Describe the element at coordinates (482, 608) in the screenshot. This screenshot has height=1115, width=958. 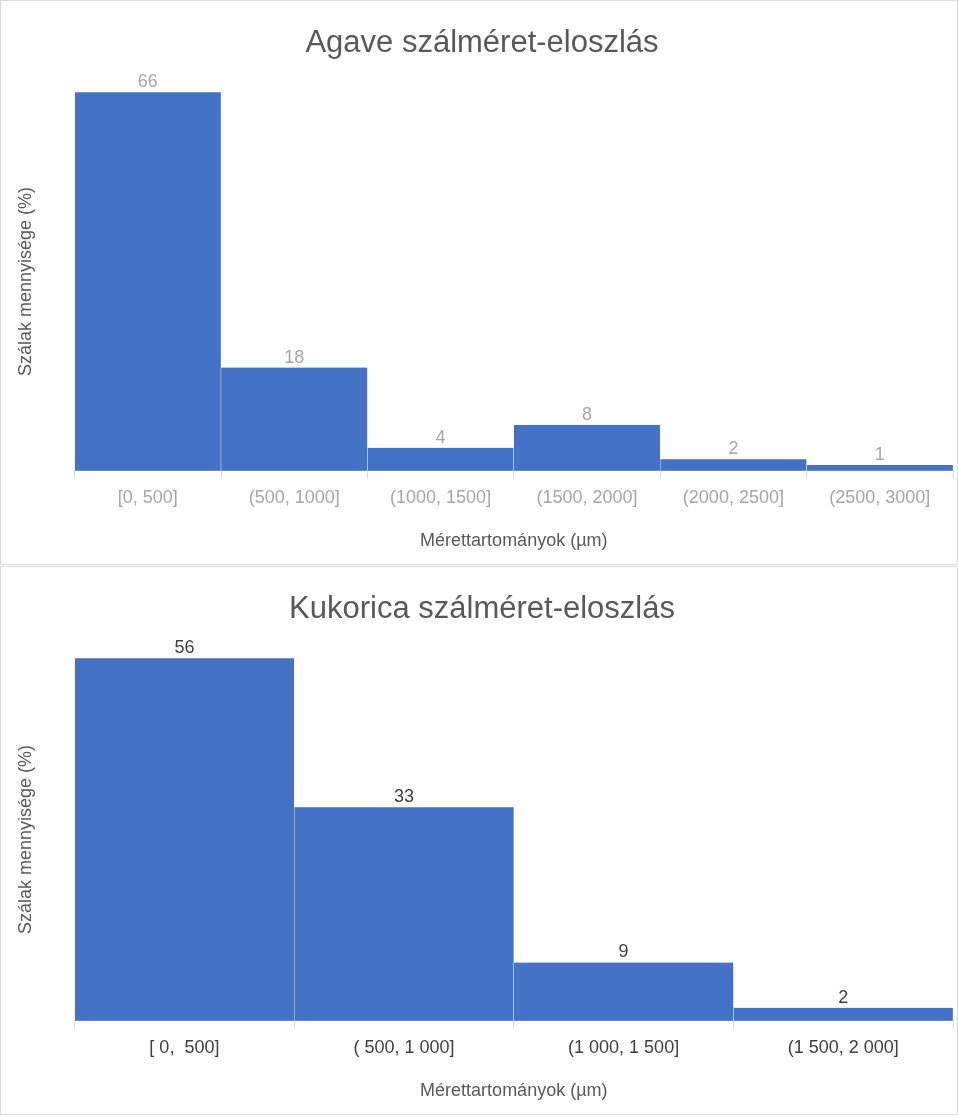
I see `chart-title: Kukorica szálméret-eloszlás` at that location.